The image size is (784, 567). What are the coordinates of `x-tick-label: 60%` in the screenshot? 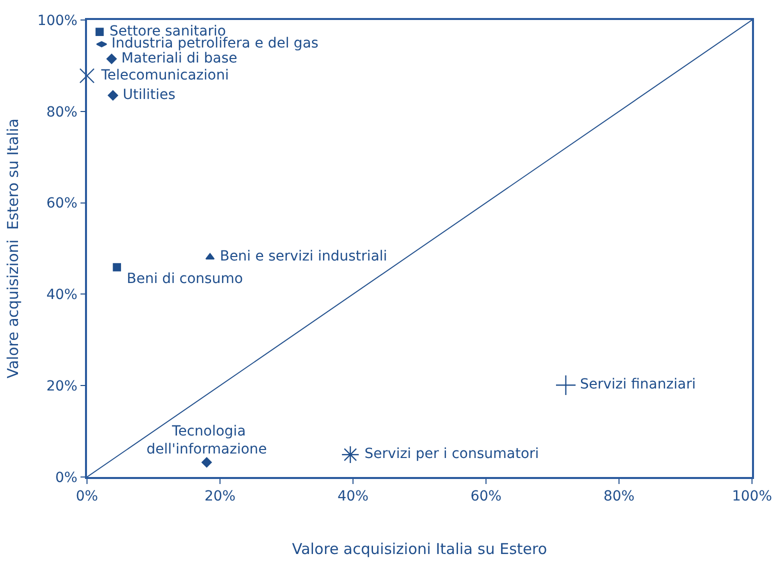 It's located at (486, 496).